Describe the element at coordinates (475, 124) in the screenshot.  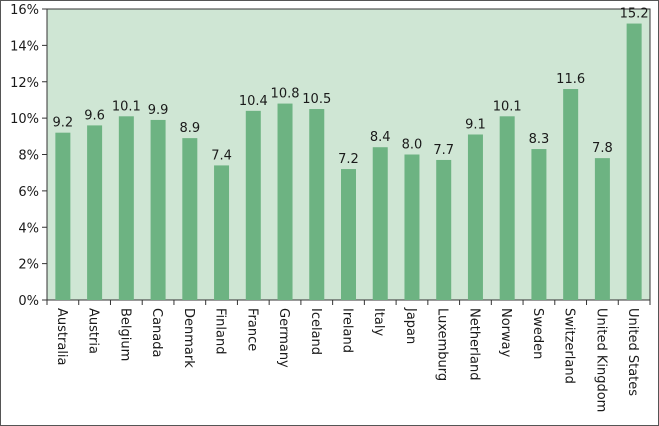
I see `data-label: 9.1` at that location.